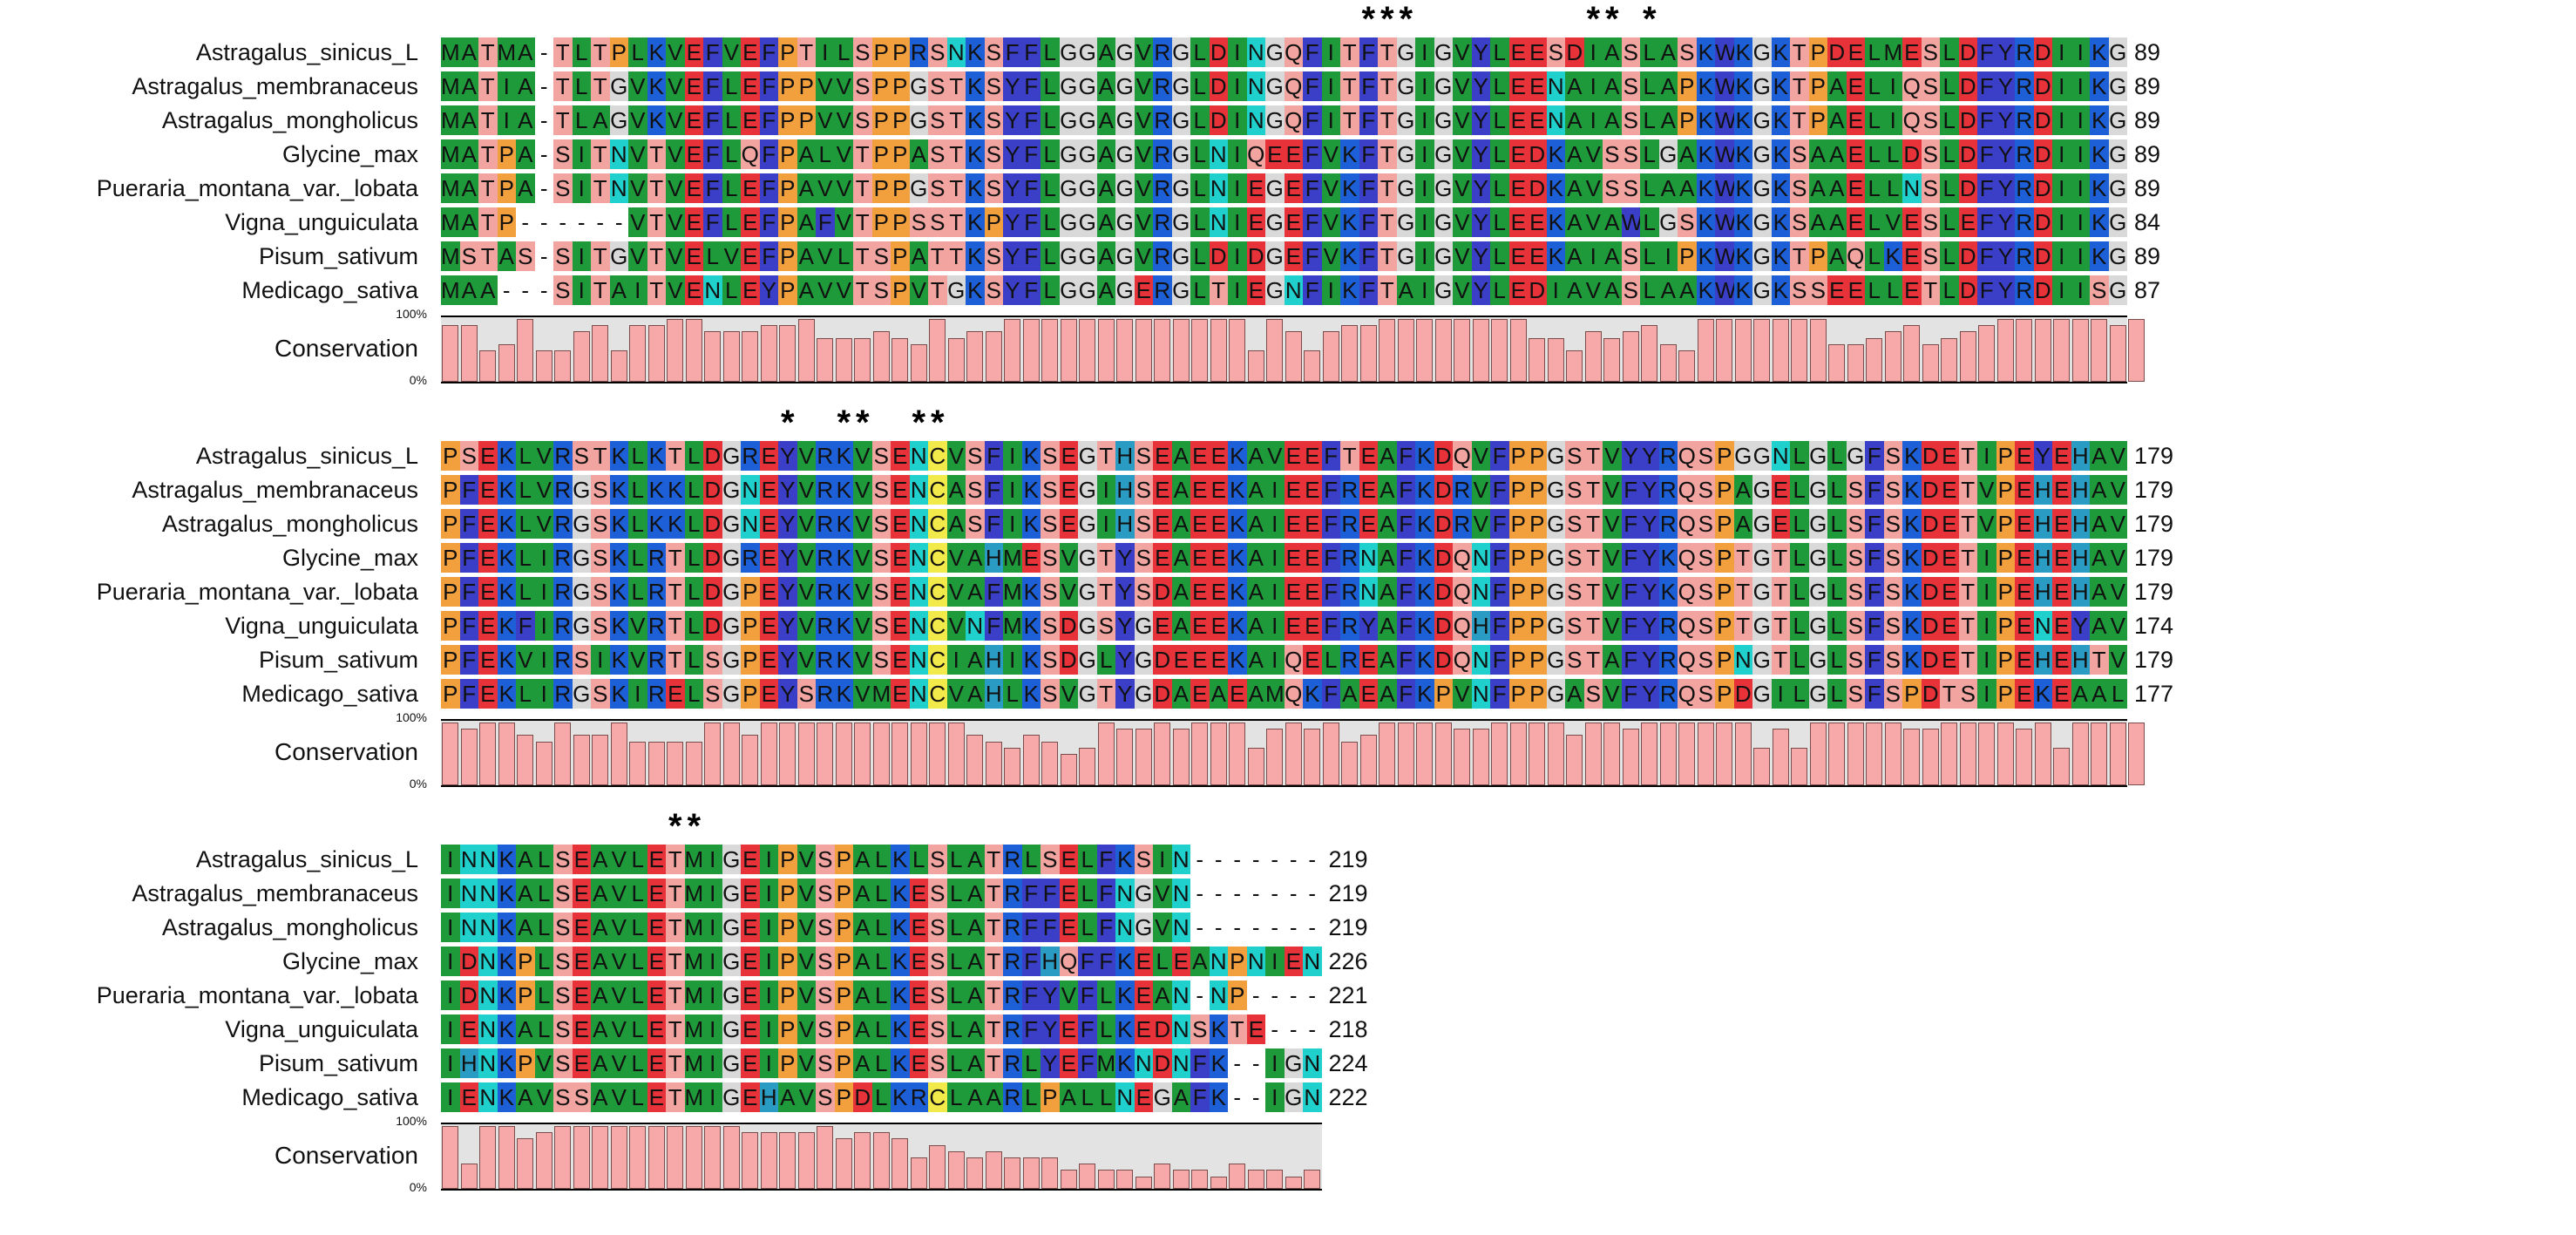 This screenshot has height=1235, width=2576. I want to click on residue-cell: H, so click(2080, 592).